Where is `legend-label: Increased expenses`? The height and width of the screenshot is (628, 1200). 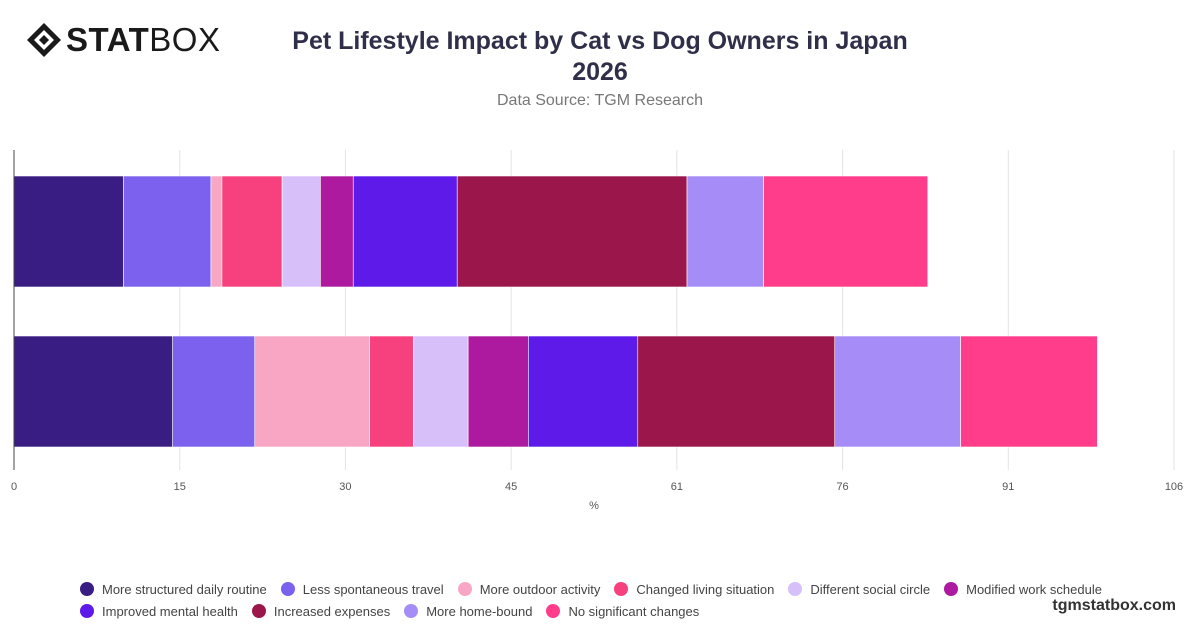 legend-label: Increased expenses is located at coordinates (332, 611).